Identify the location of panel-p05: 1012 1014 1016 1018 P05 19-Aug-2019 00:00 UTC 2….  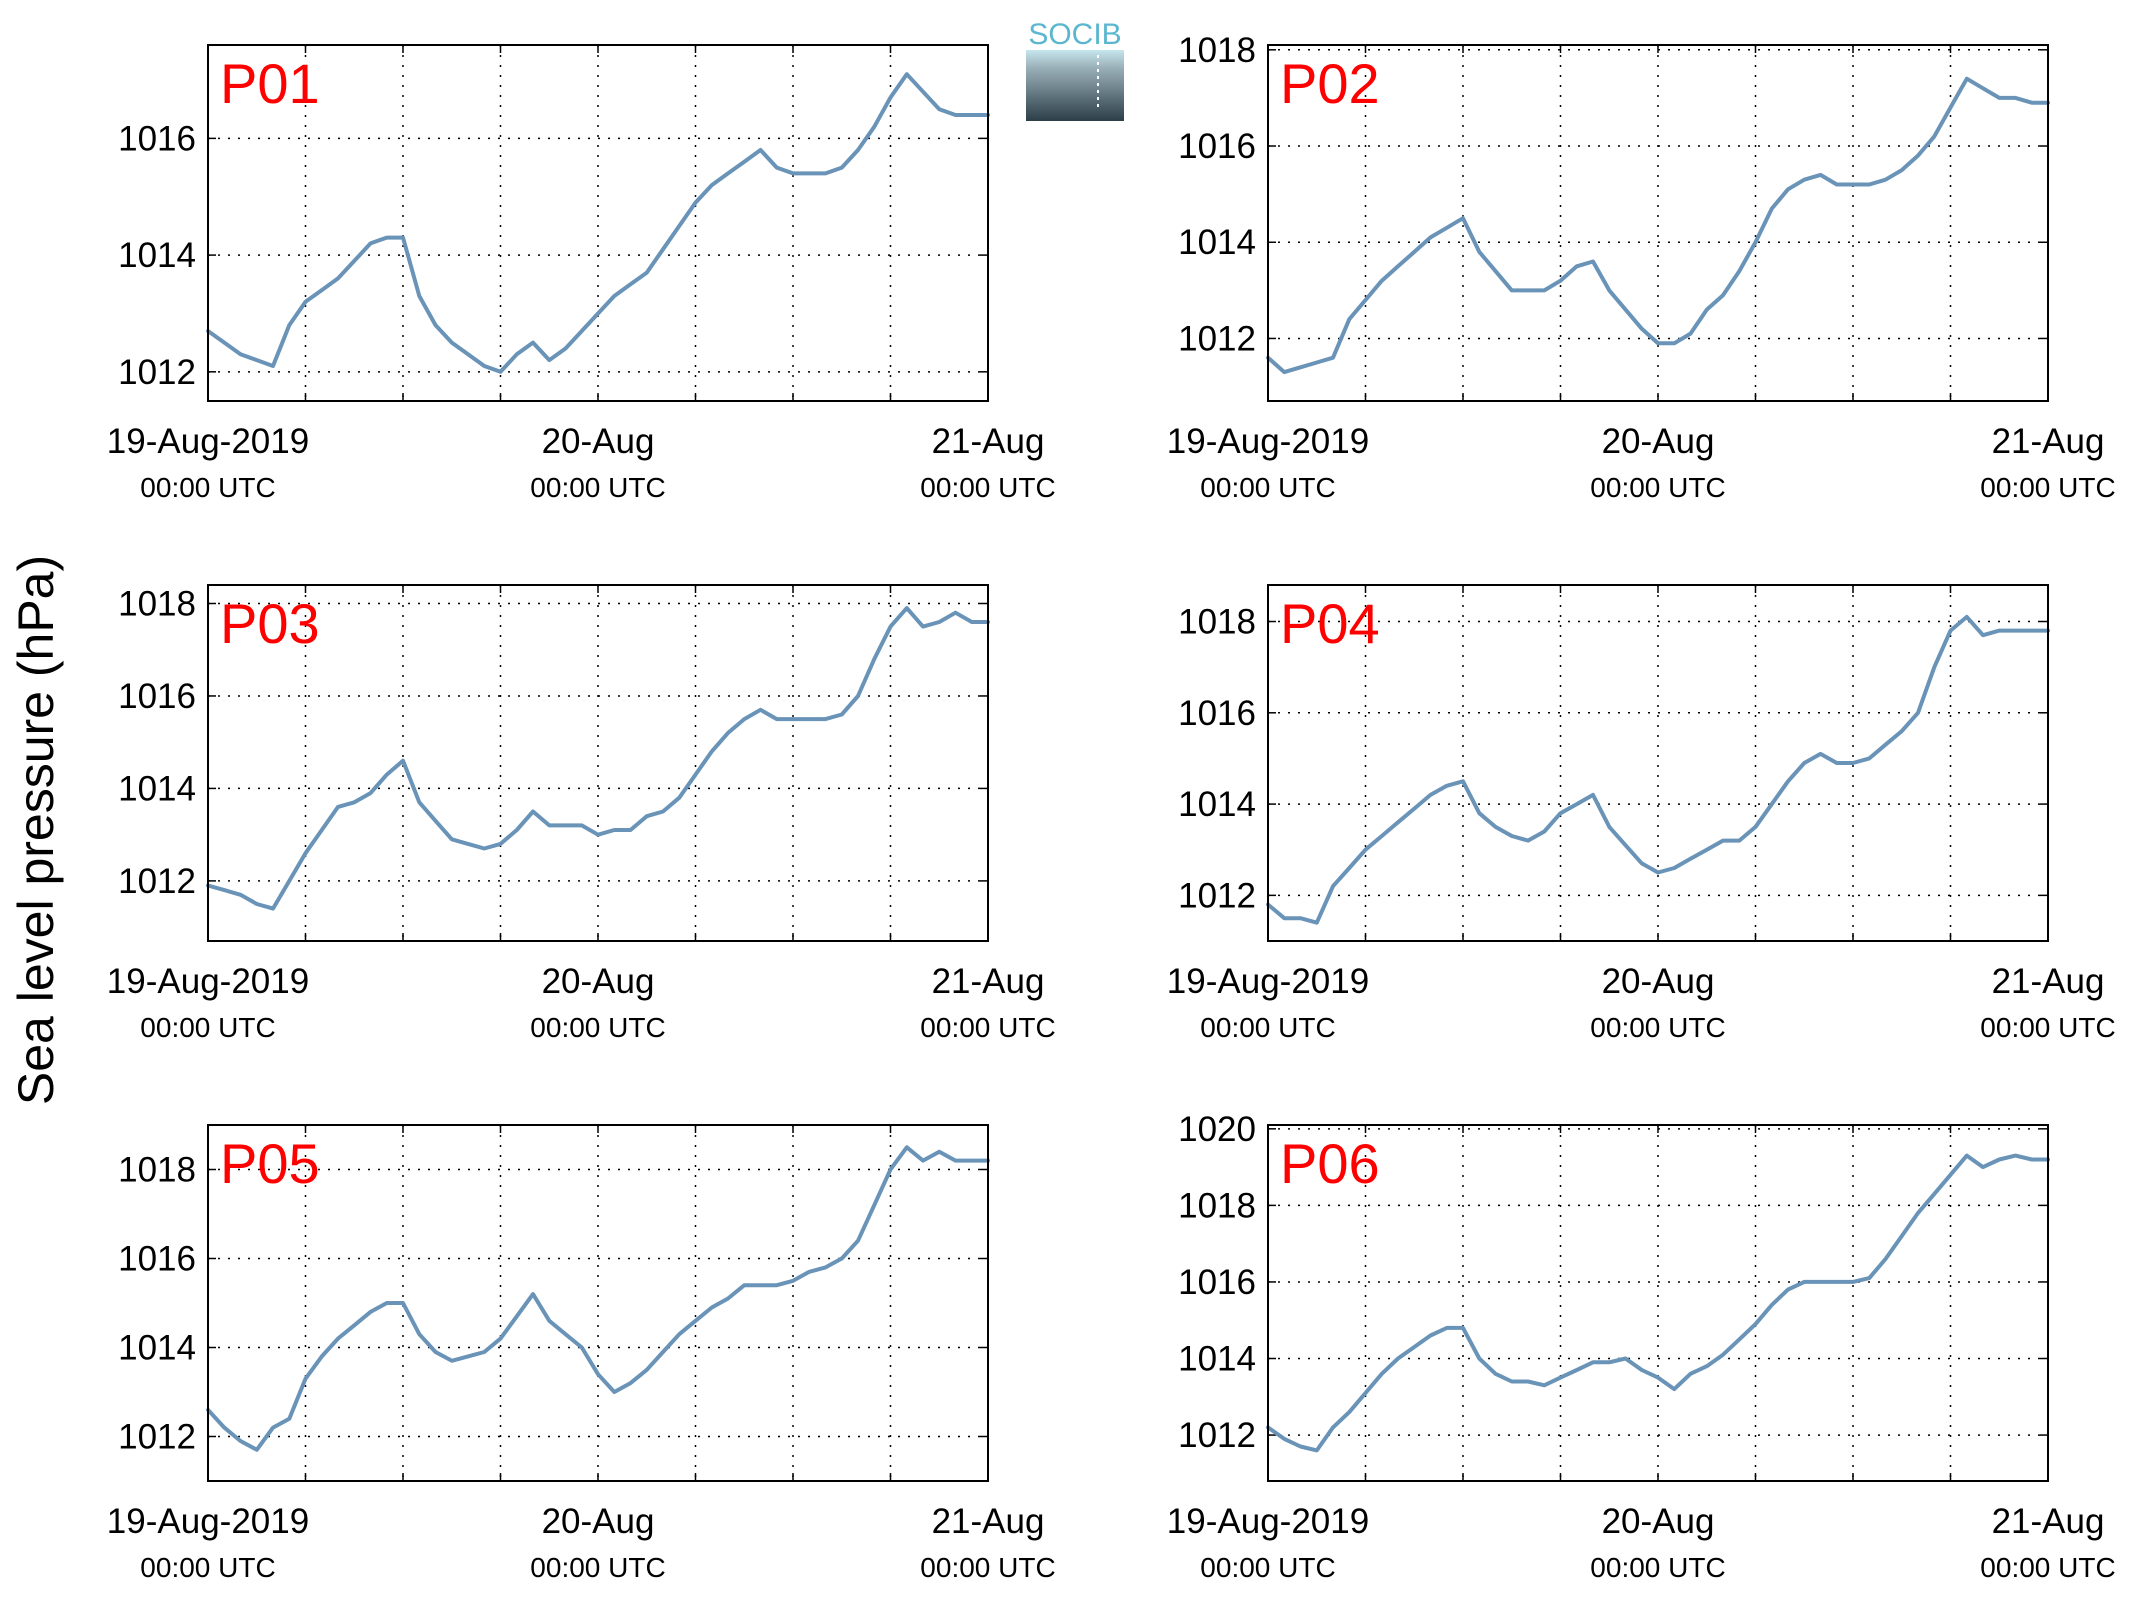
(581, 1353).